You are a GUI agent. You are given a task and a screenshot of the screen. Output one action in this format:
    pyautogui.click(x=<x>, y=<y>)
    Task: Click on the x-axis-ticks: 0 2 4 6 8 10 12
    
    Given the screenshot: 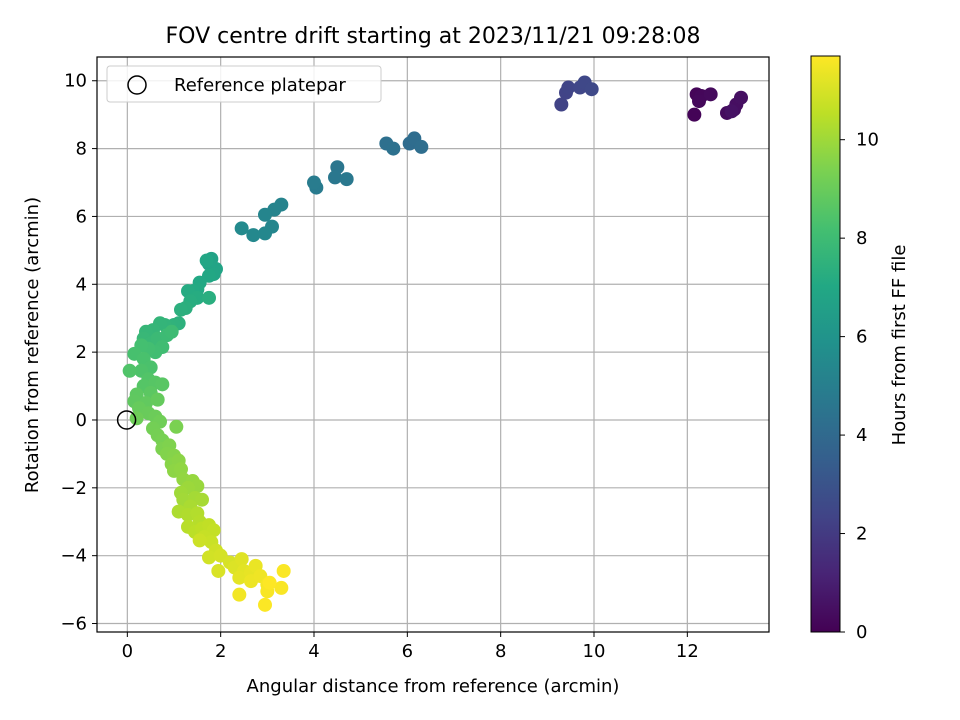 What is the action you would take?
    pyautogui.click(x=410, y=647)
    